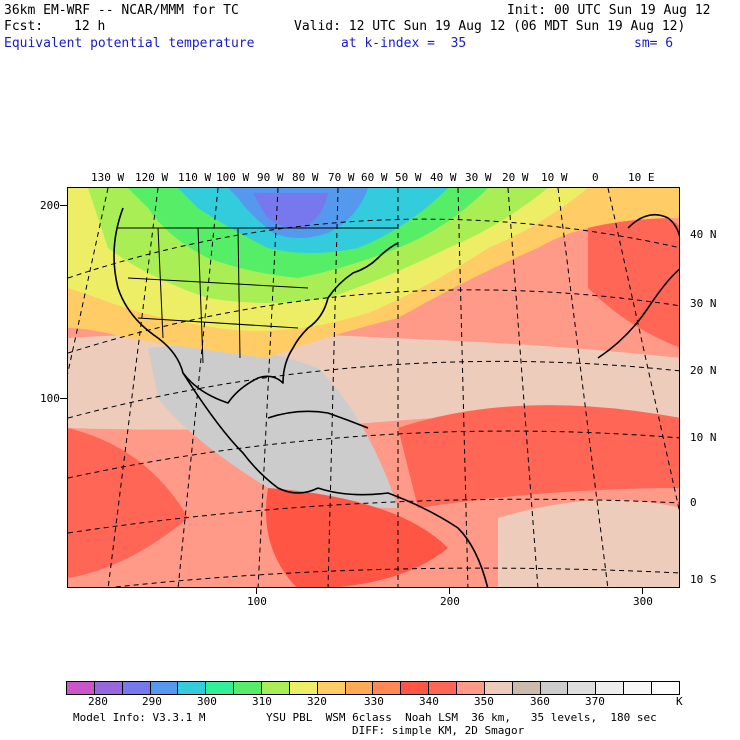 This screenshot has width=740, height=740. Describe the element at coordinates (270, 177) in the screenshot. I see `lon-label: 90 W` at that location.